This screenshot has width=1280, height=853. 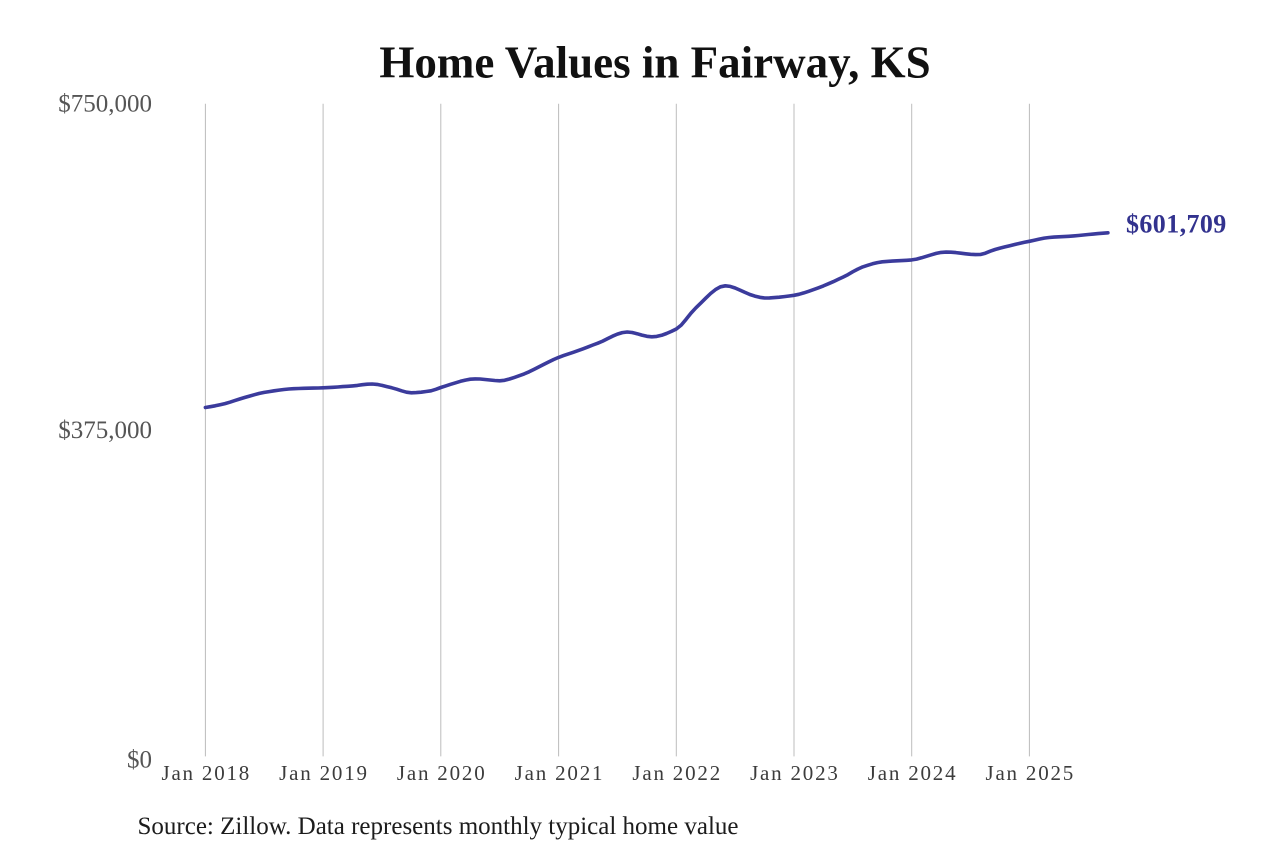 What do you see at coordinates (913, 773) in the screenshot?
I see `svg-text: Jan 2024` at bounding box center [913, 773].